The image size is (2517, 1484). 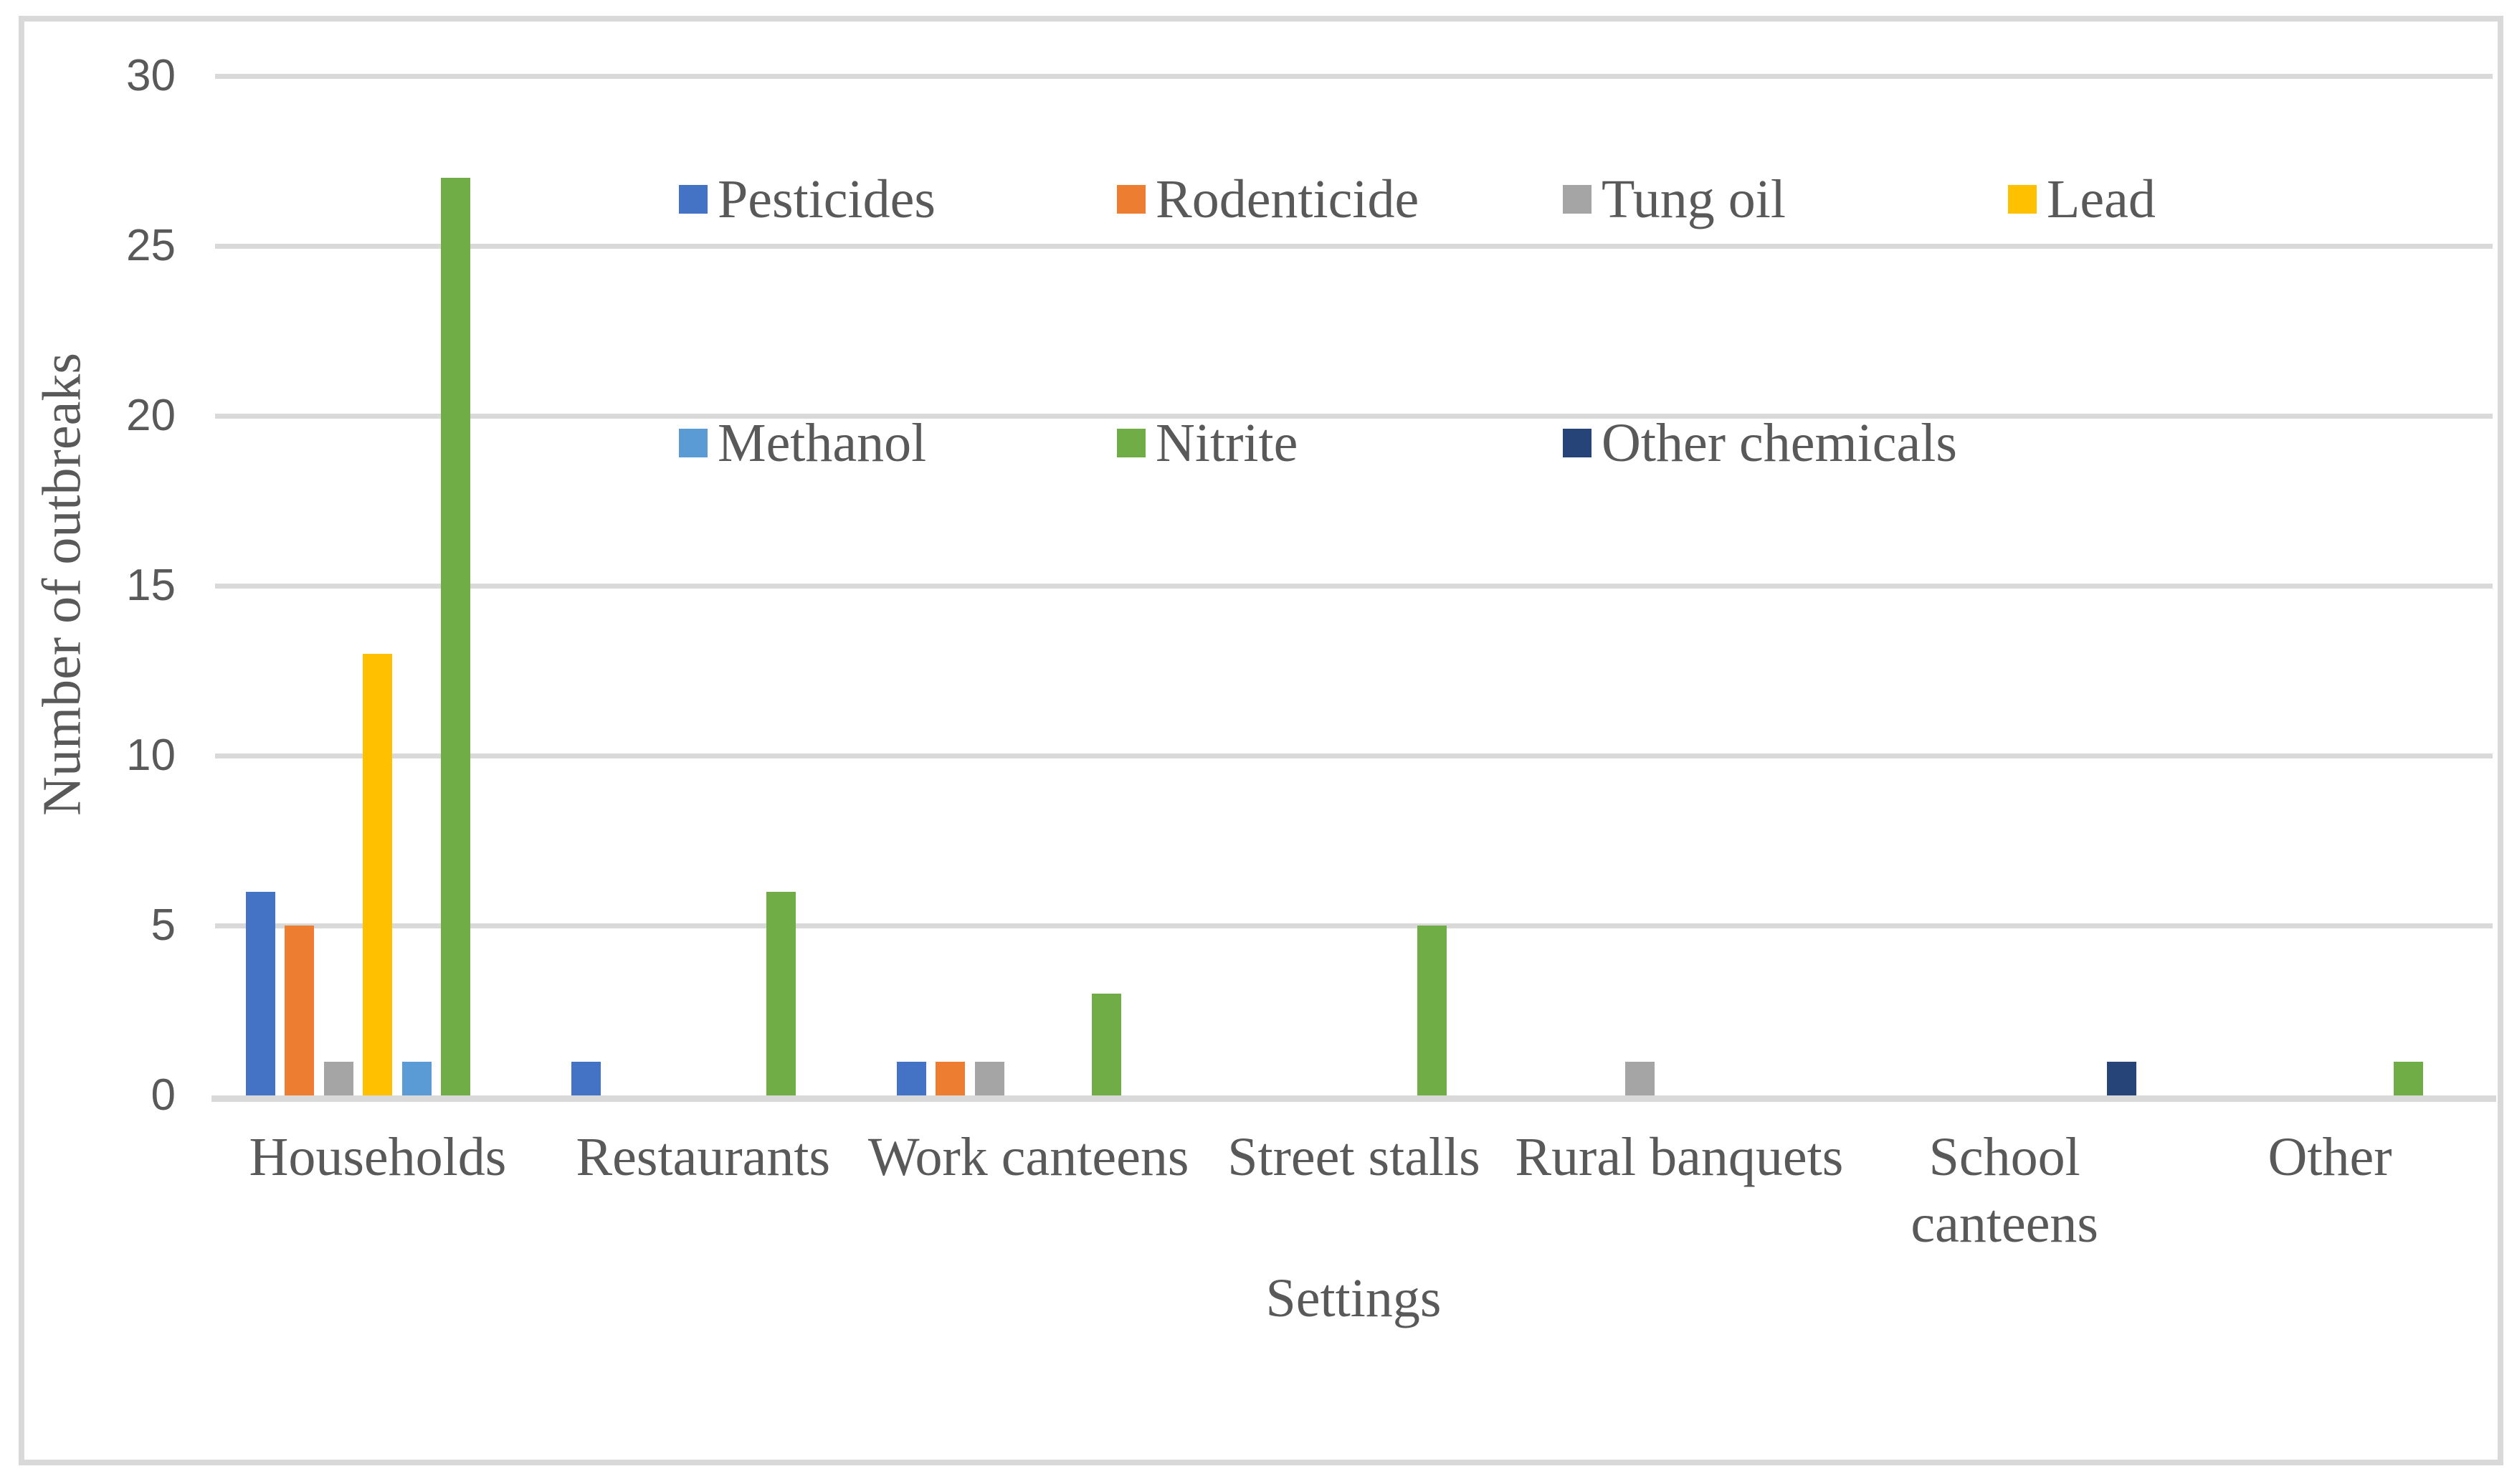 I want to click on y-tick-label-30: 30, so click(x=151, y=75).